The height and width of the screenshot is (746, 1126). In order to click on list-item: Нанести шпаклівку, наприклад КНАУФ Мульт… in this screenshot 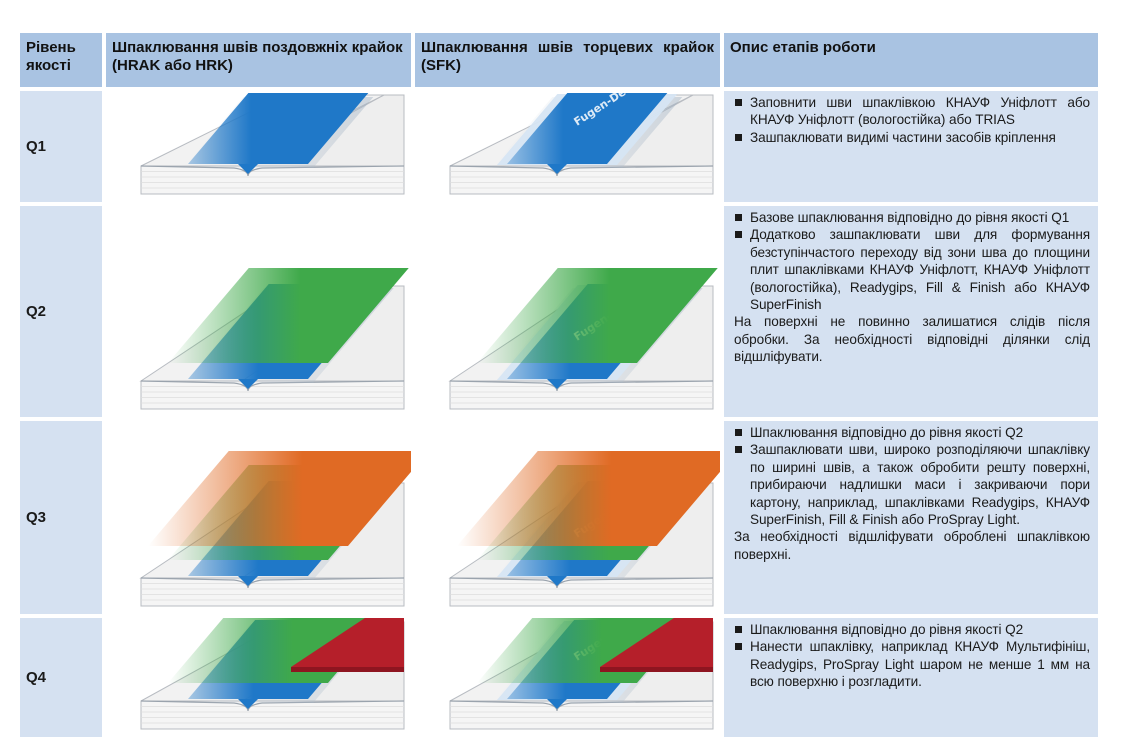, I will do `click(912, 664)`.